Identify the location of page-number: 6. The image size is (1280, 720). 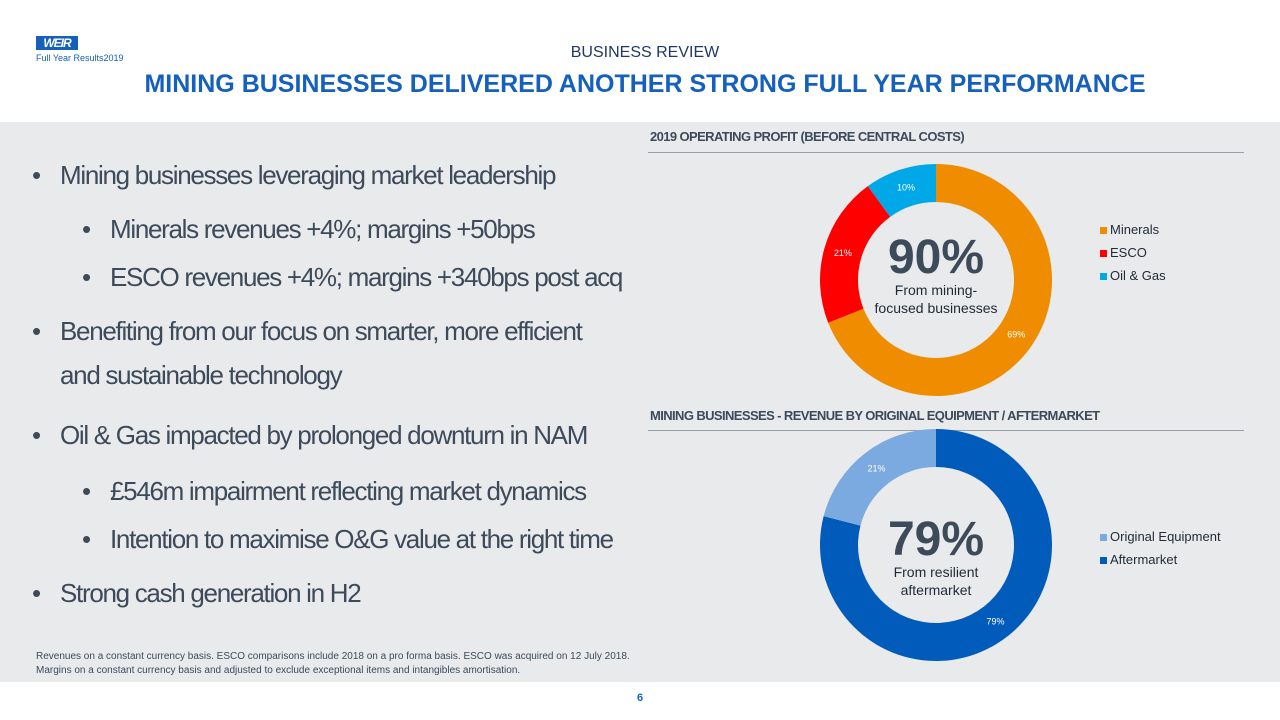
(640, 698).